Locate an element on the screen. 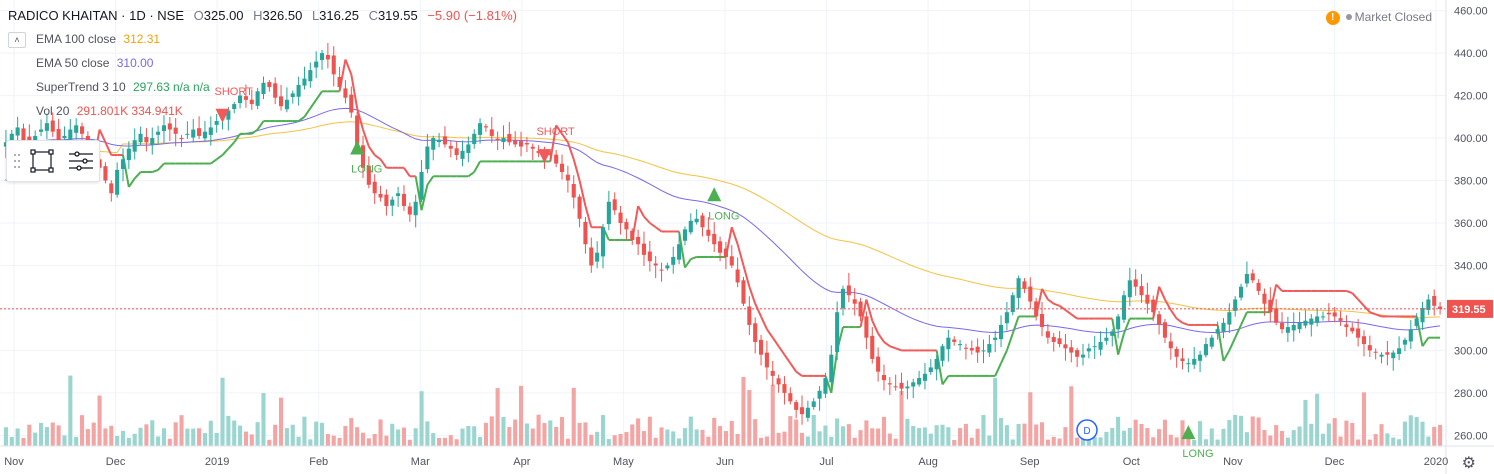 This screenshot has height=474, width=1494. indicator-volume: Vol 20 291.801K 334.941K is located at coordinates (109, 111).